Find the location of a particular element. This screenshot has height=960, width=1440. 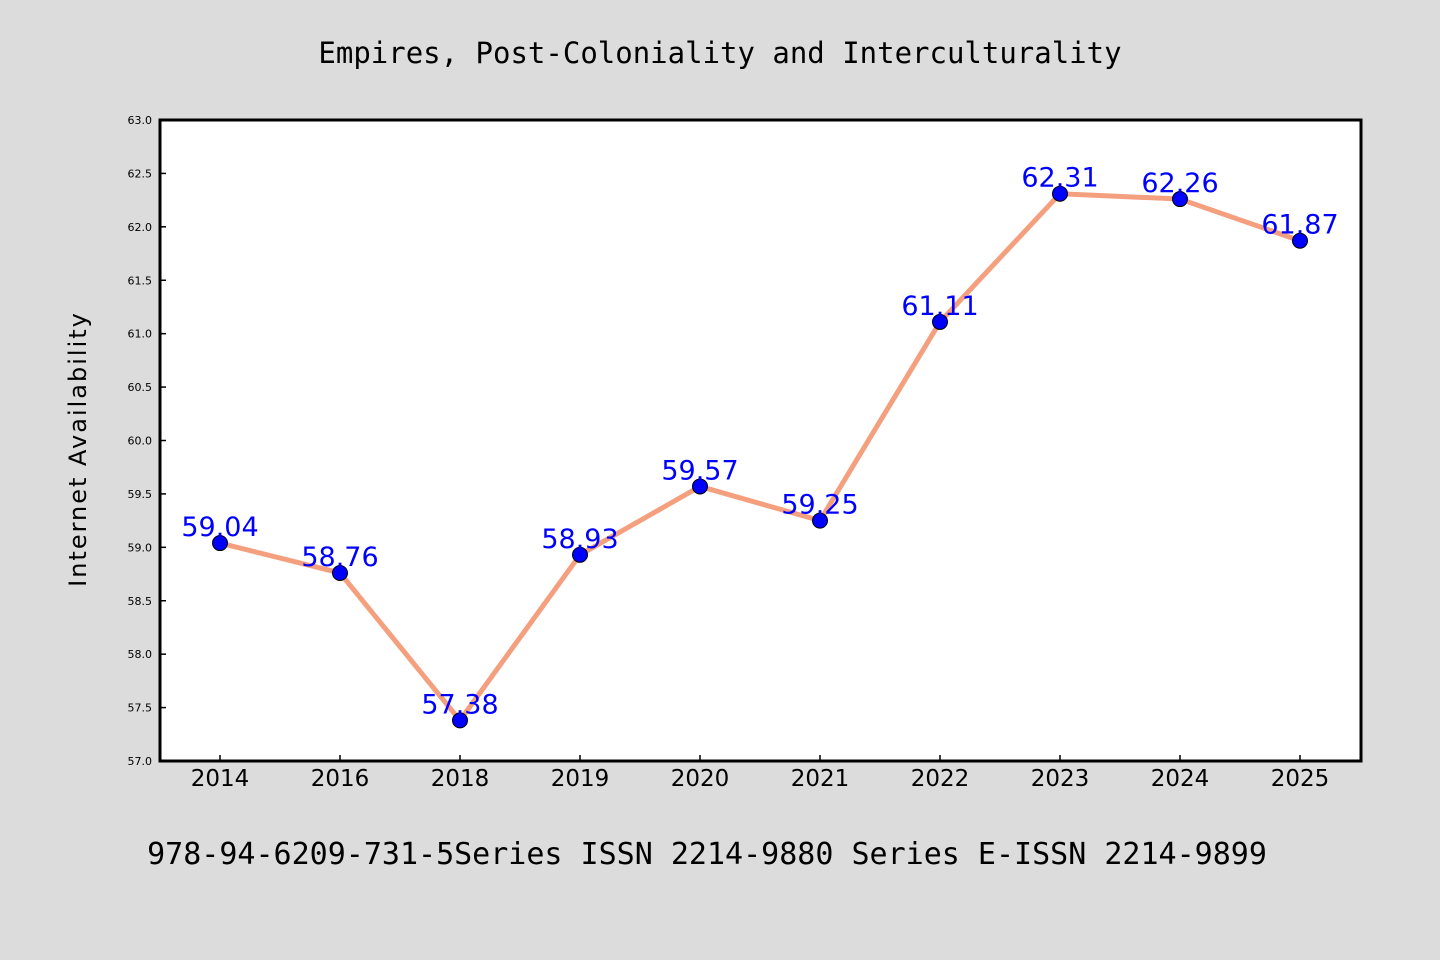

data-label: 57.38 is located at coordinates (459, 704).